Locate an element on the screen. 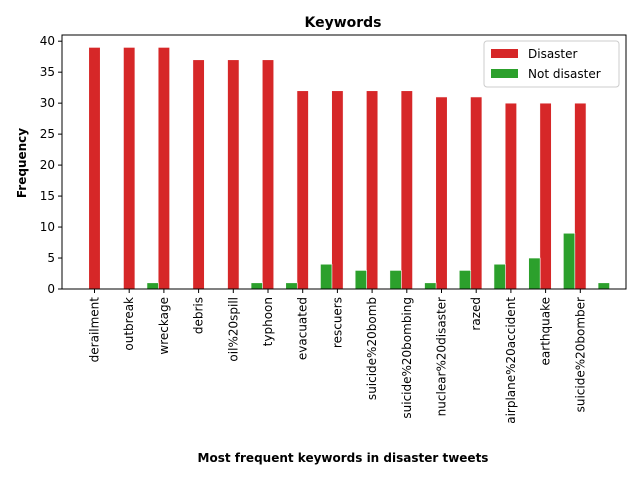  bar-not-disaster-outbreak is located at coordinates (152, 286).